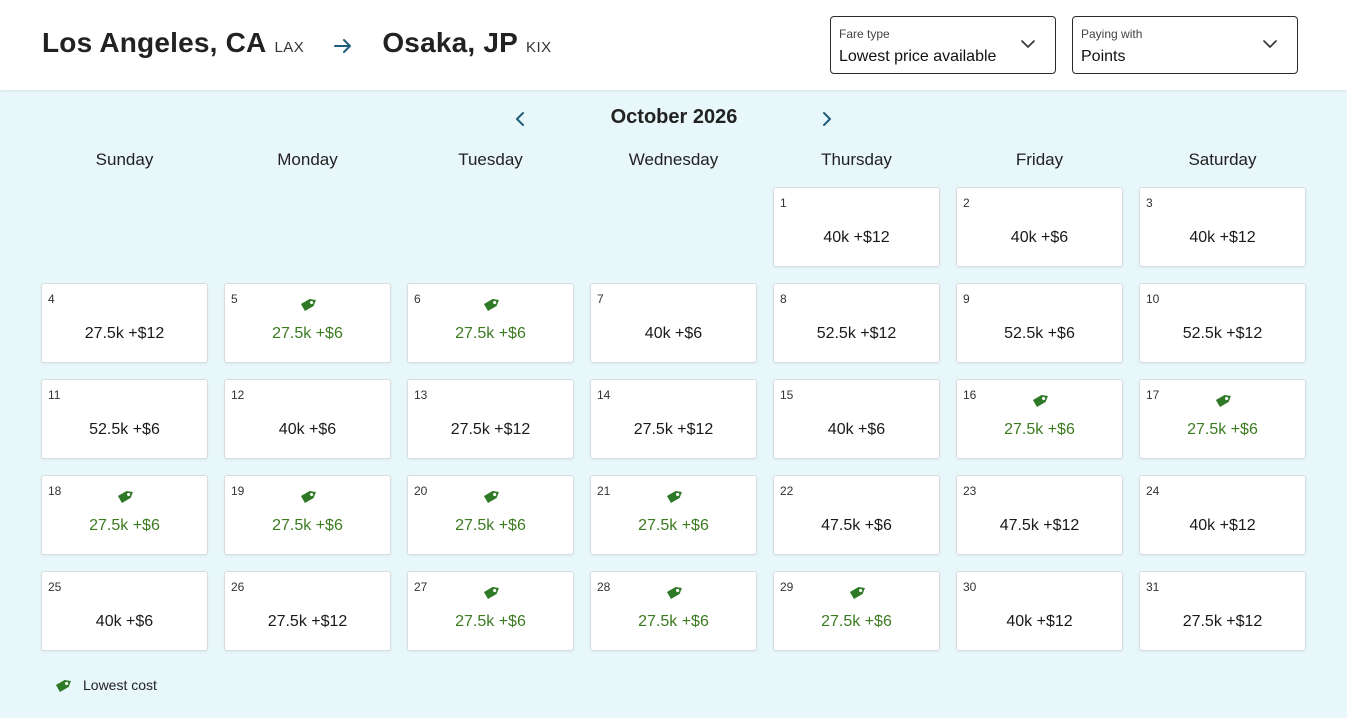 This screenshot has width=1347, height=718. Describe the element at coordinates (1222, 159) in the screenshot. I see `weekday-header: Saturday` at that location.